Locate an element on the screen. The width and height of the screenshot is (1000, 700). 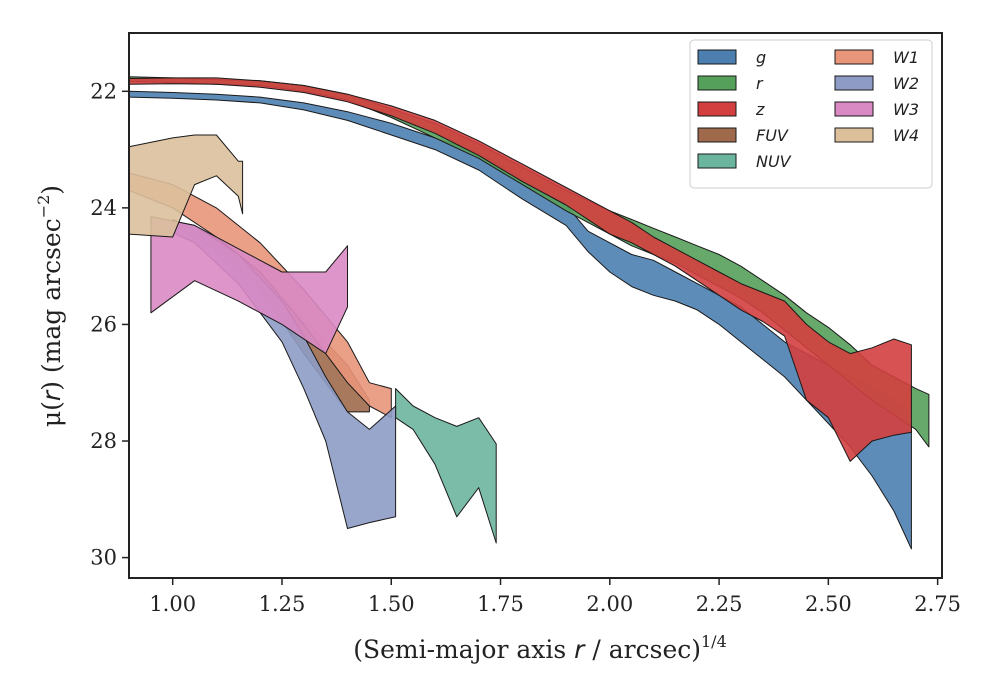
y-tick-label: 22 is located at coordinates (103, 91).